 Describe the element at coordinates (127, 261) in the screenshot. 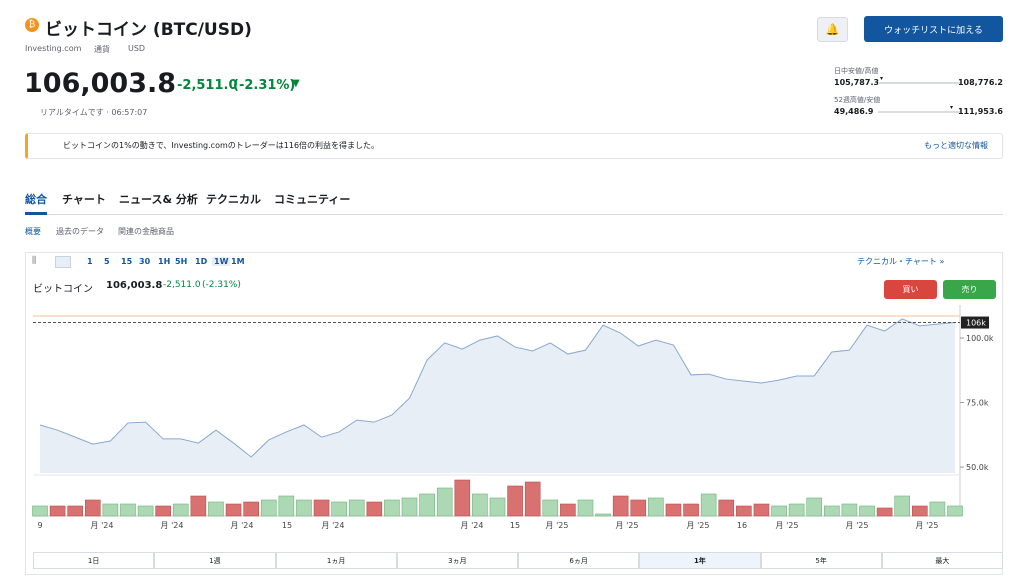

I see `interval: 15` at that location.